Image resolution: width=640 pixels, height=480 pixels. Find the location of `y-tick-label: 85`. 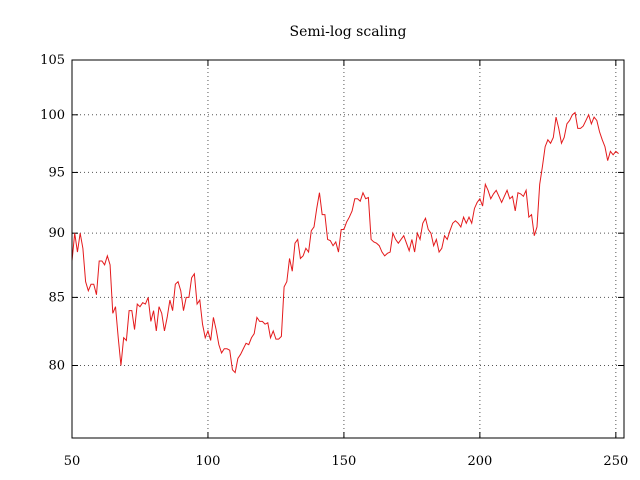

y-tick-label: 85 is located at coordinates (56, 297).